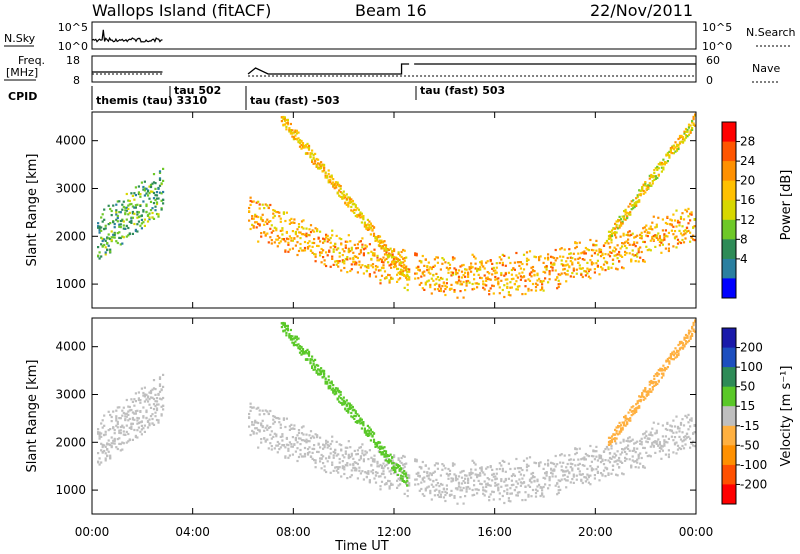  Describe the element at coordinates (197, 90) in the screenshot. I see `cpid-entry: tau 502` at that location.